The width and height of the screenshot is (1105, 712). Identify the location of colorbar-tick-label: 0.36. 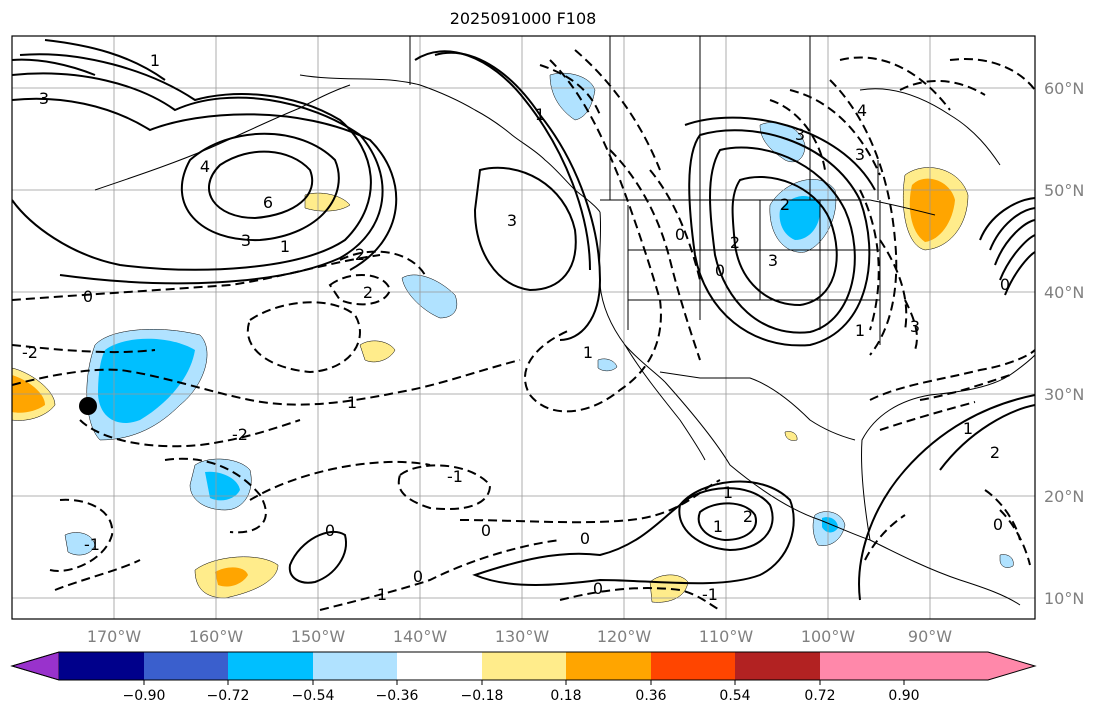
(650, 696).